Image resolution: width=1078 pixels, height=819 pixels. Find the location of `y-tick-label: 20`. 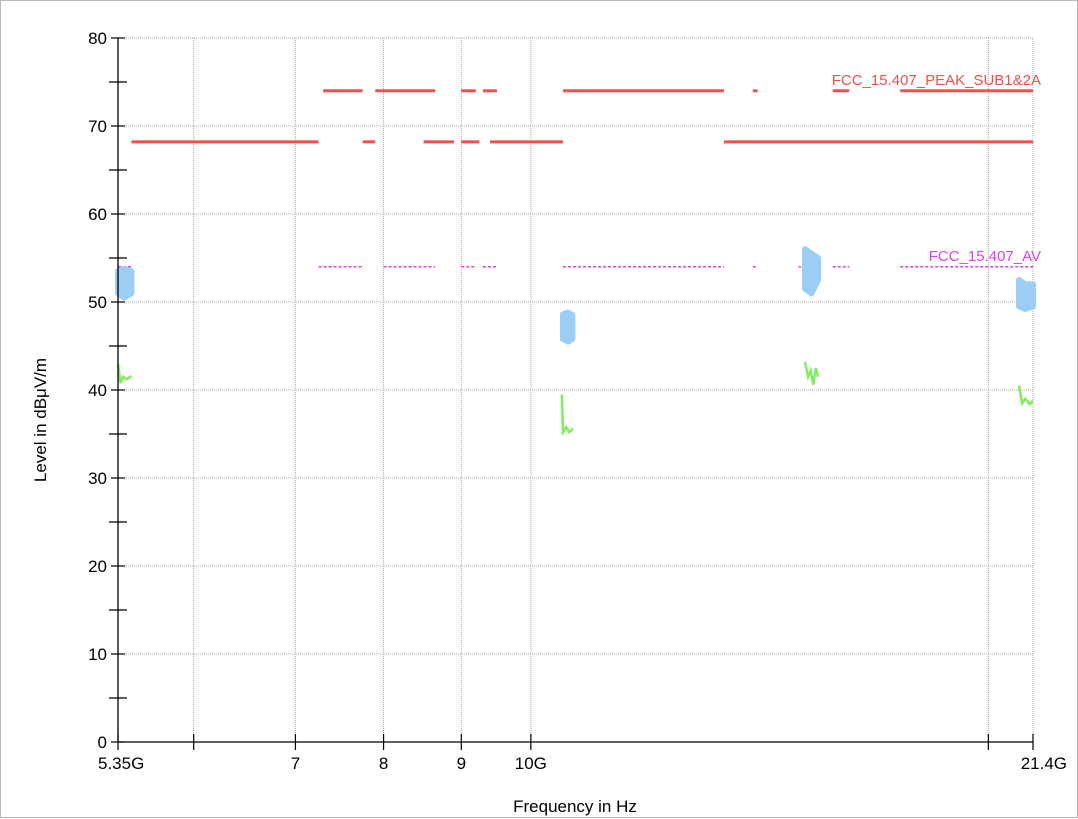

y-tick-label: 20 is located at coordinates (97, 566).